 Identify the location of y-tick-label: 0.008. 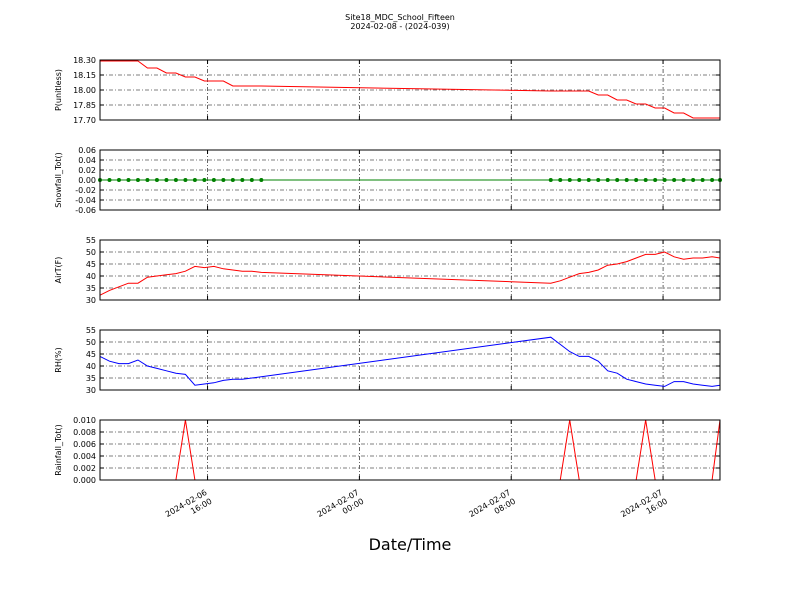
(84, 432).